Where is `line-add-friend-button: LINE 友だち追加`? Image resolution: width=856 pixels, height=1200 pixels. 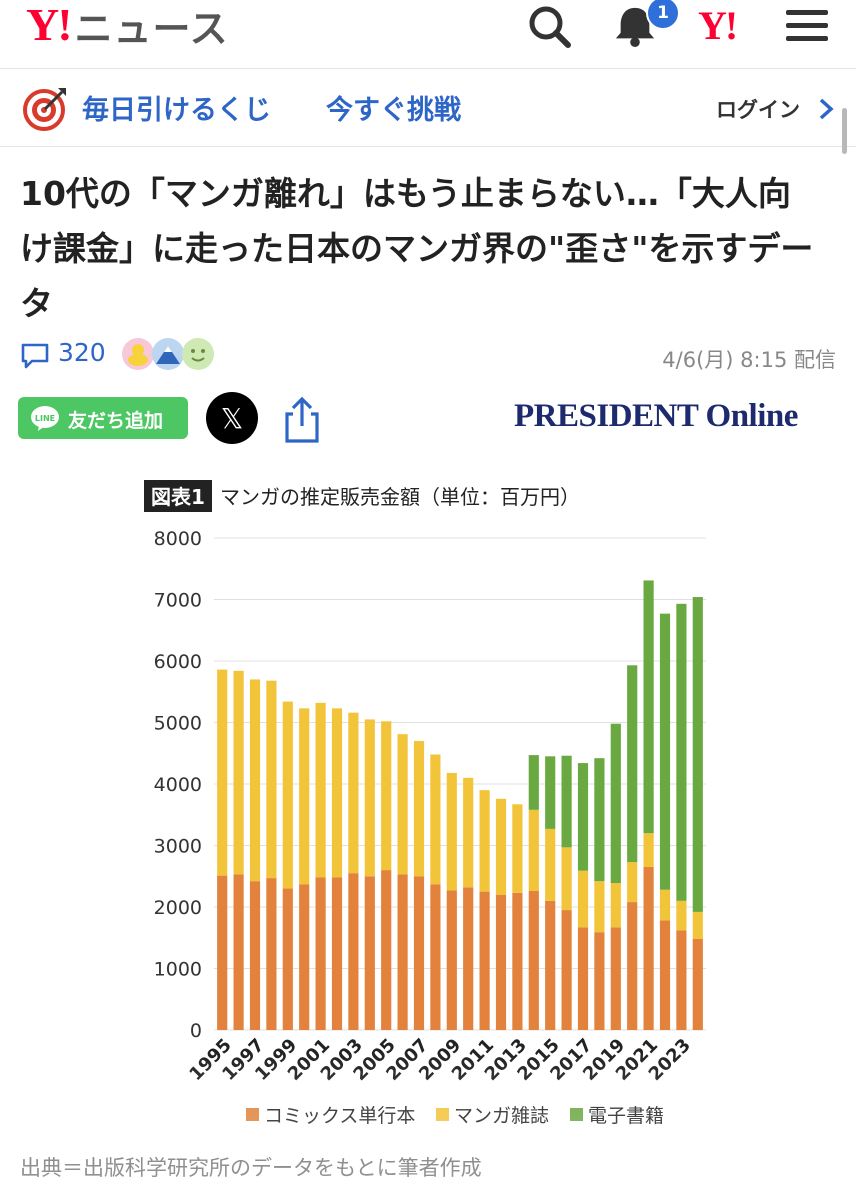 line-add-friend-button: LINE 友だち追加 is located at coordinates (103, 418).